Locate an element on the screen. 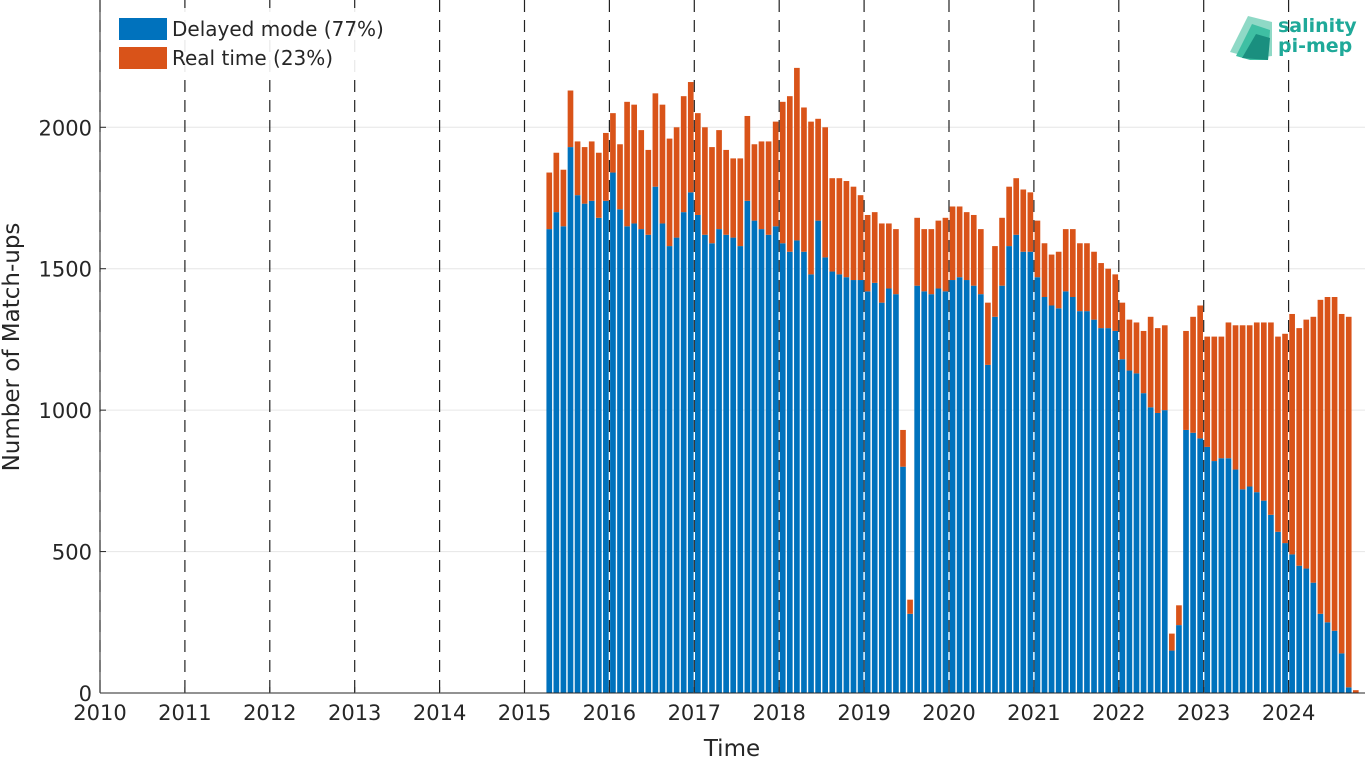 This screenshot has height=758, width=1365. x-tick-label: 2016 is located at coordinates (609, 713).